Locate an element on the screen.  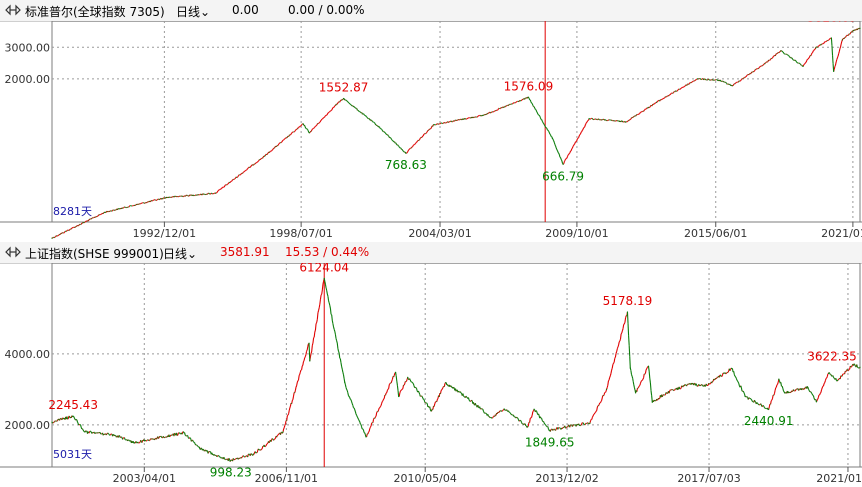
data-label: 5178.19 is located at coordinates (628, 301).